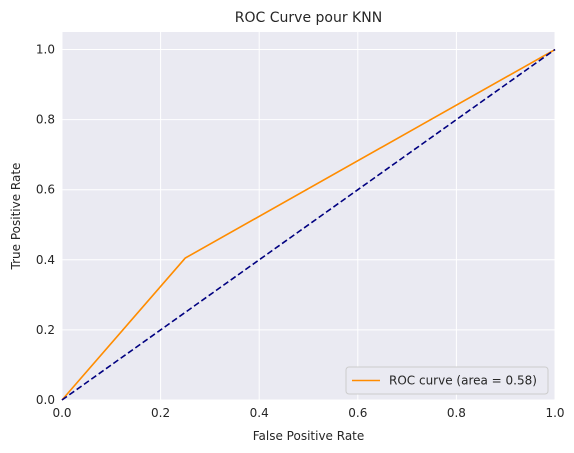 The image size is (574, 453). What do you see at coordinates (456, 413) in the screenshot?
I see `x-tick-label-4: 0.8` at bounding box center [456, 413].